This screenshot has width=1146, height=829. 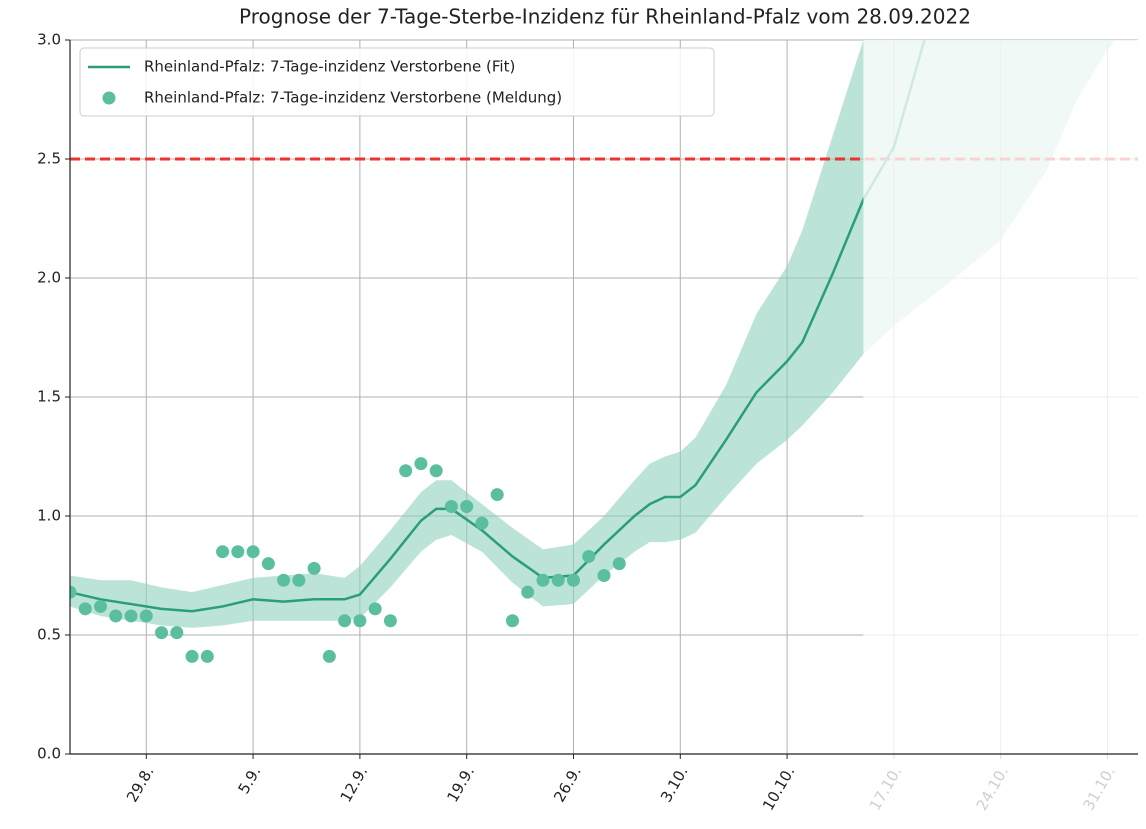 I want to click on legend-box, so click(x=397, y=82).